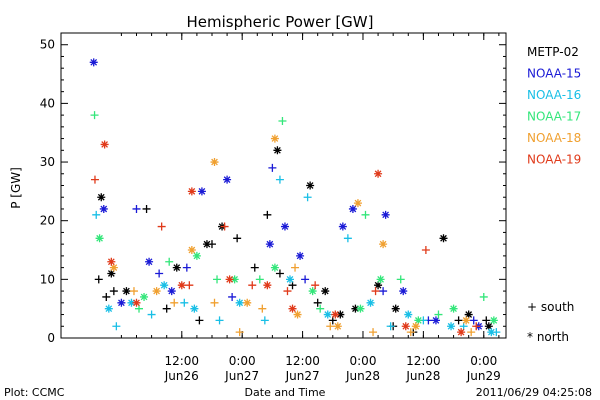  What do you see at coordinates (550, 322) in the screenshot?
I see `marker-legend: + south * north` at bounding box center [550, 322].